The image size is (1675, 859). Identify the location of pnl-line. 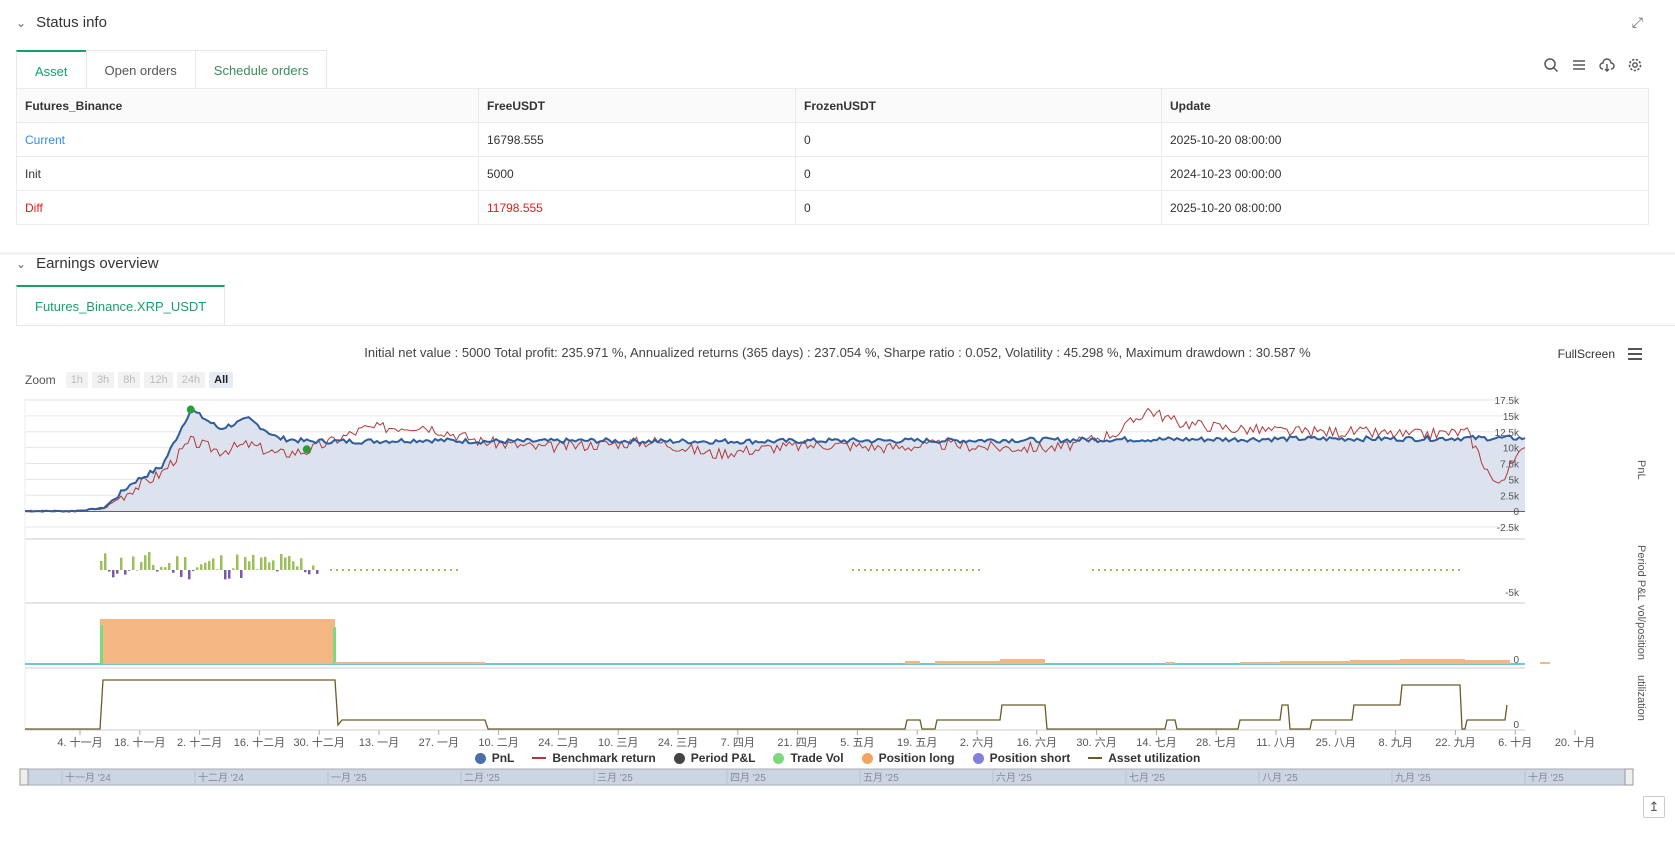
(775, 459).